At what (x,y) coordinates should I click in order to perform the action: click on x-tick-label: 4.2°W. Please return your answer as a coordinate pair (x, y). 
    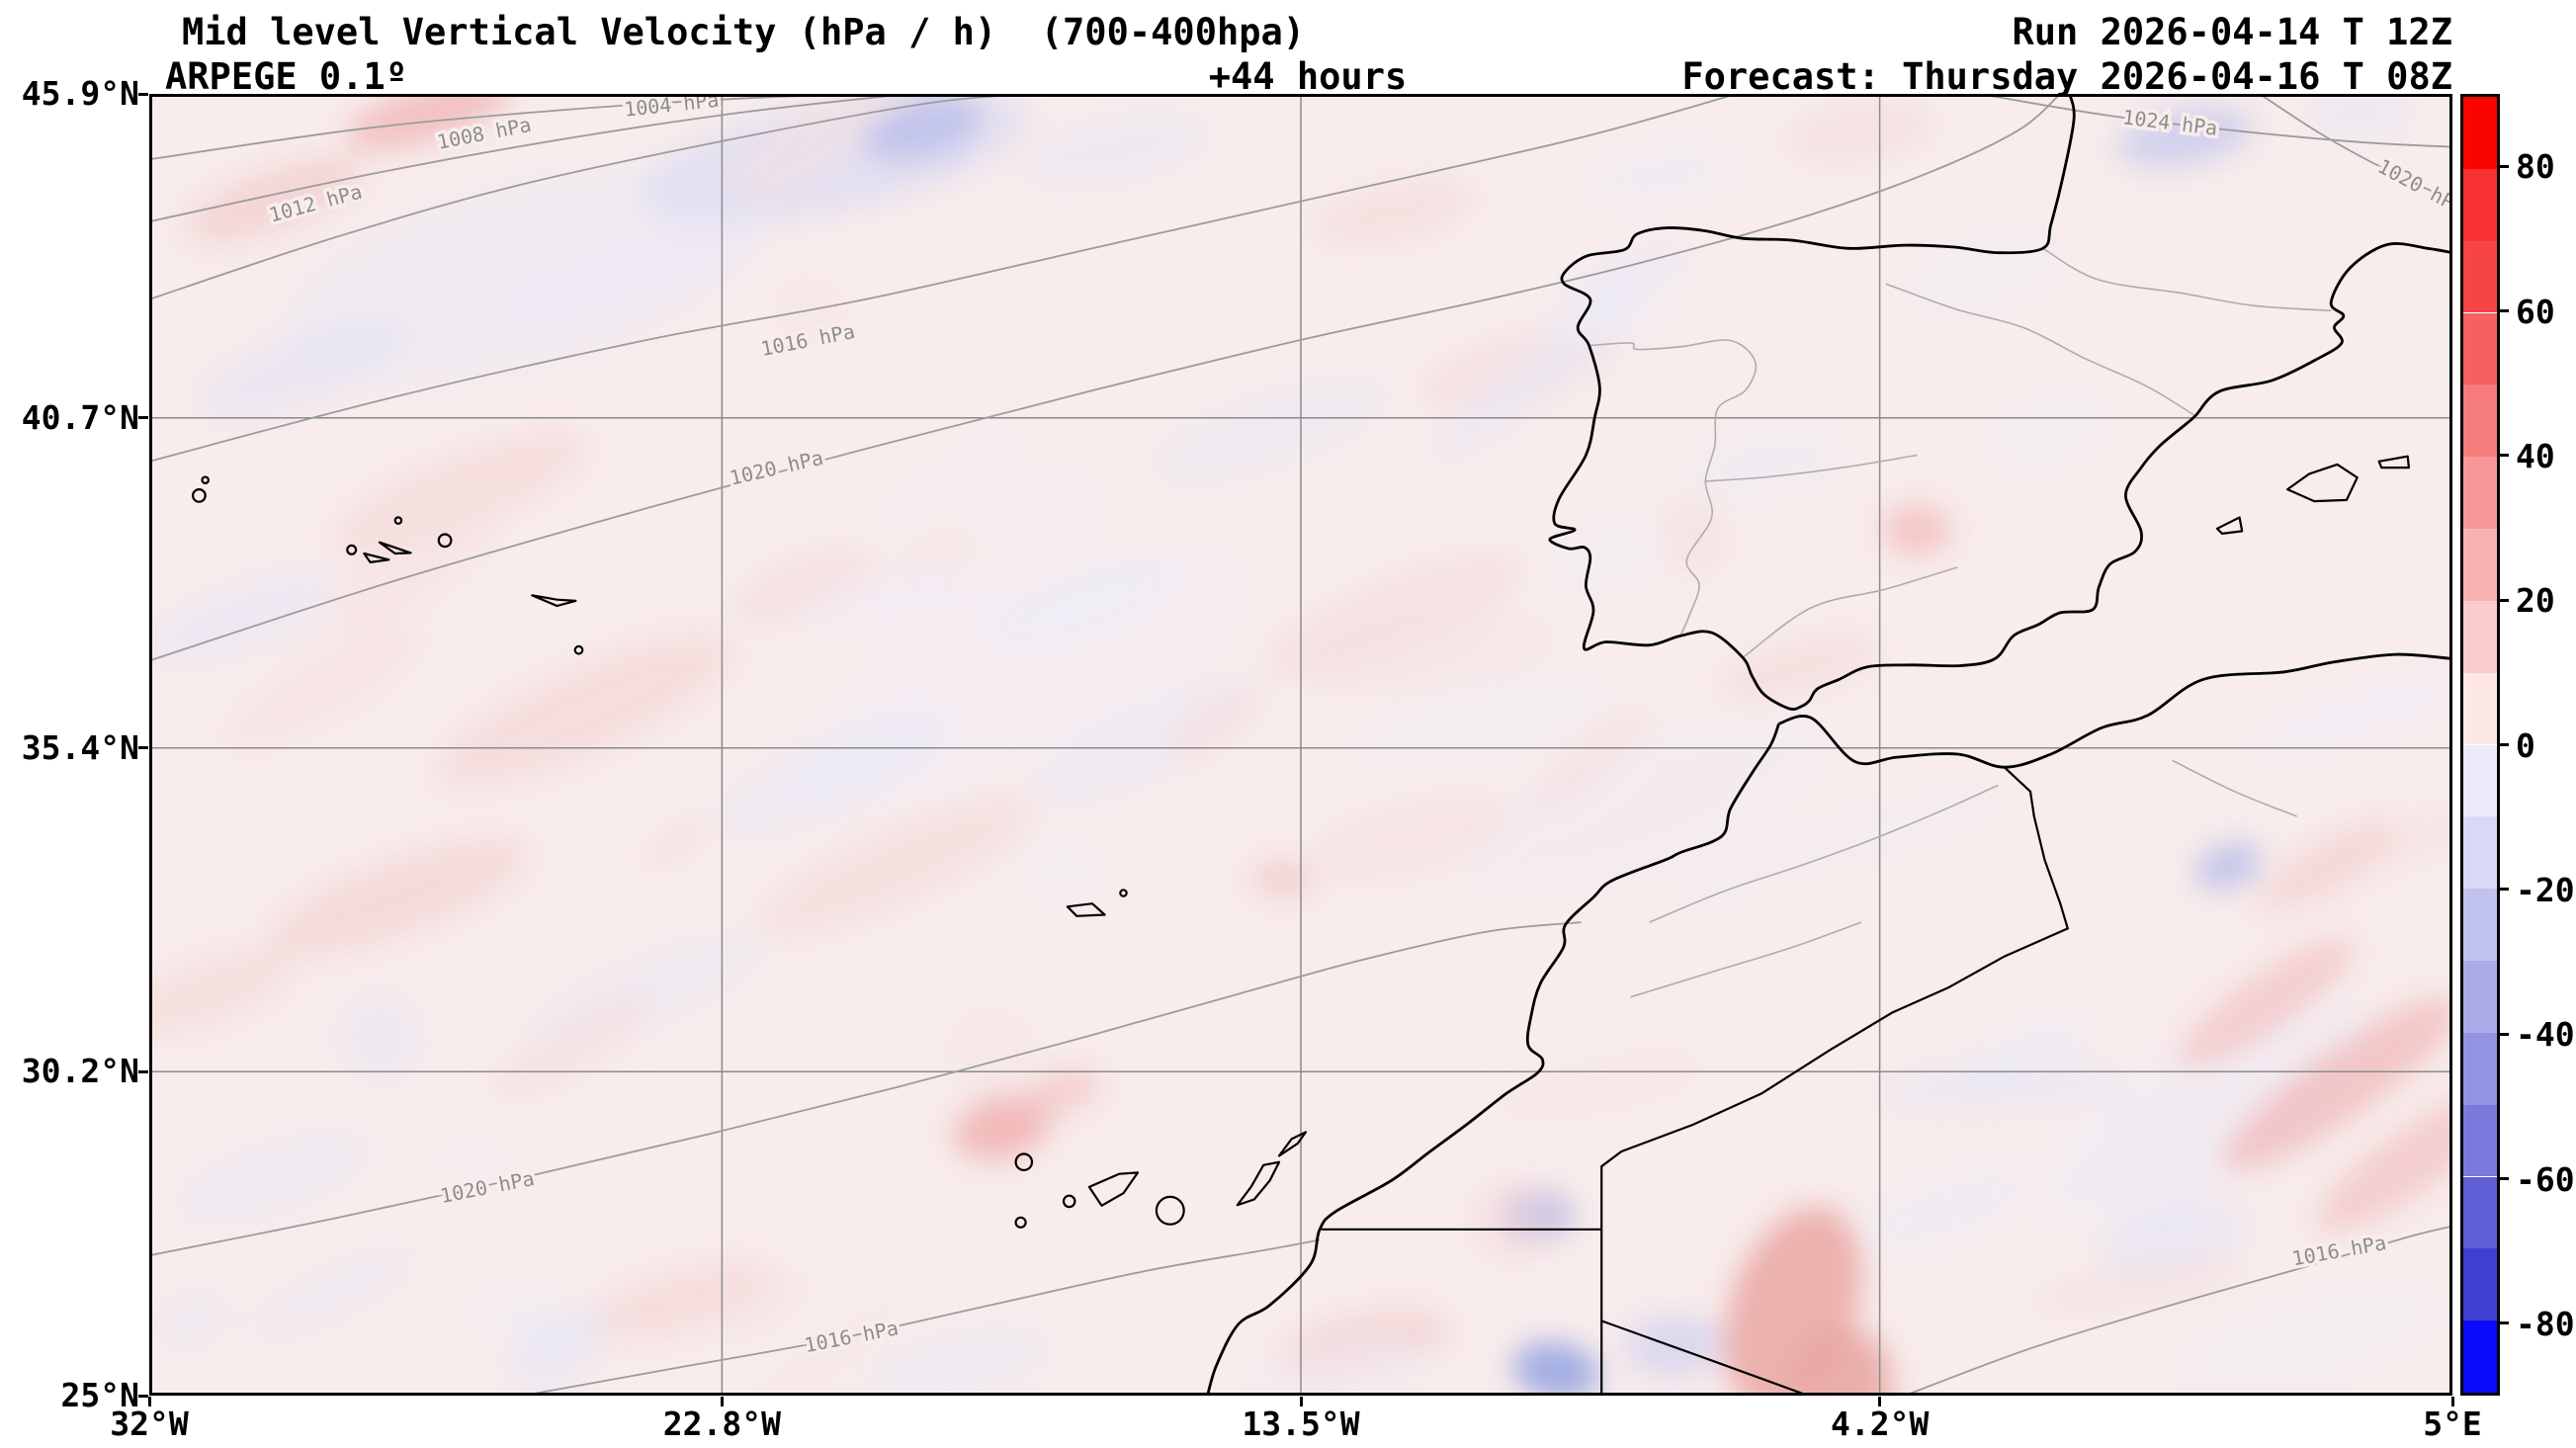
    Looking at the image, I should click on (1880, 1424).